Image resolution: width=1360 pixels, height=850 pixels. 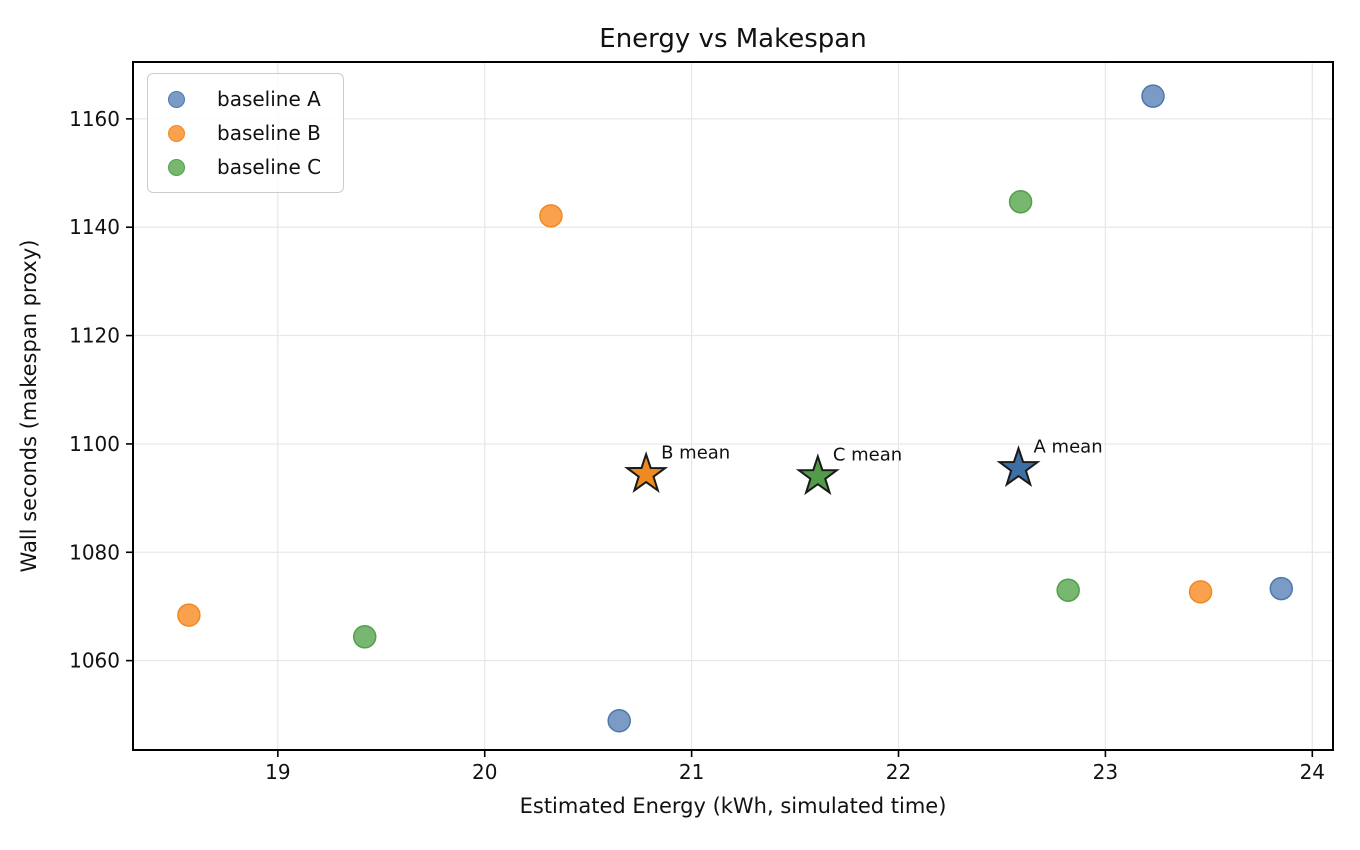 What do you see at coordinates (733, 39) in the screenshot?
I see `chart-title: Energy vs Makespan` at bounding box center [733, 39].